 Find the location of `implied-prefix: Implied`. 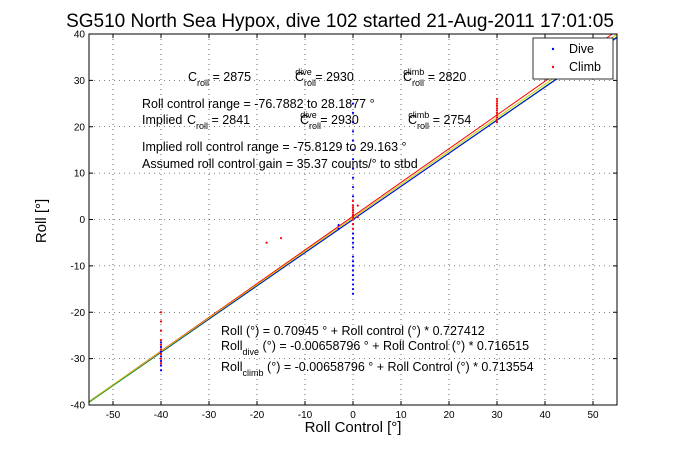

implied-prefix: Implied is located at coordinates (162, 120).